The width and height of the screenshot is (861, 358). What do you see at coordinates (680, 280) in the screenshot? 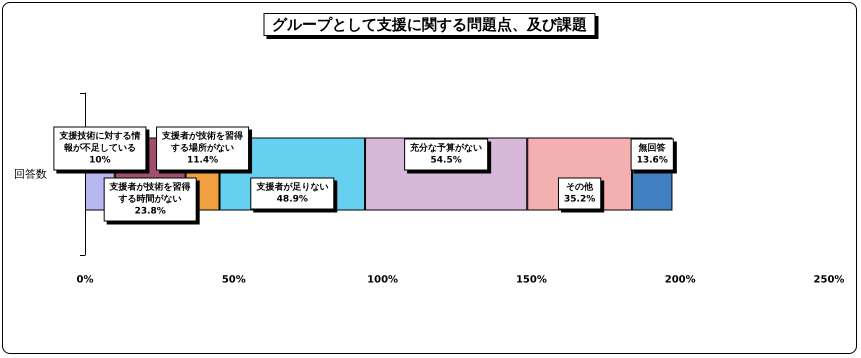
I see `x-tick-label: 200%` at bounding box center [680, 280].